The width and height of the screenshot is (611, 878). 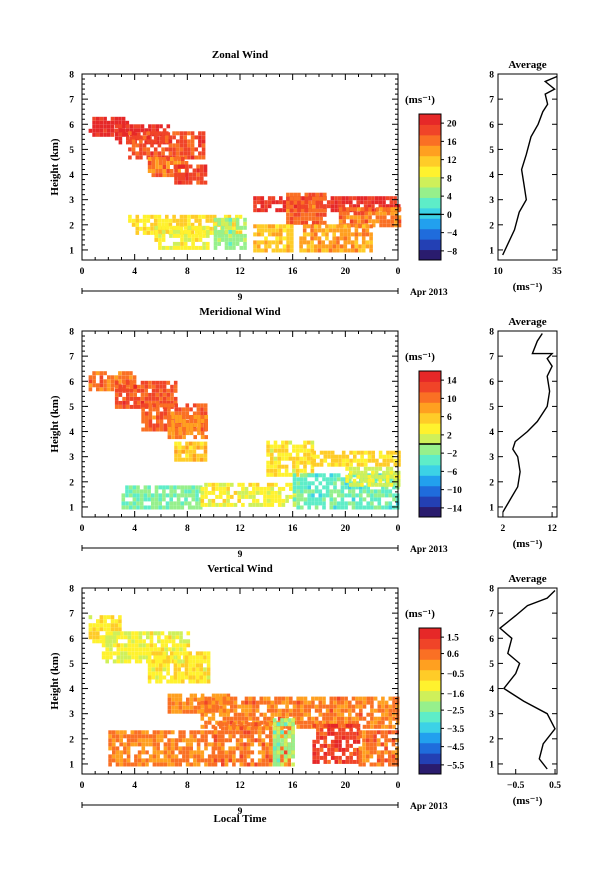 I want to click on colorbar-tick-label: −3.5, so click(x=456, y=730).